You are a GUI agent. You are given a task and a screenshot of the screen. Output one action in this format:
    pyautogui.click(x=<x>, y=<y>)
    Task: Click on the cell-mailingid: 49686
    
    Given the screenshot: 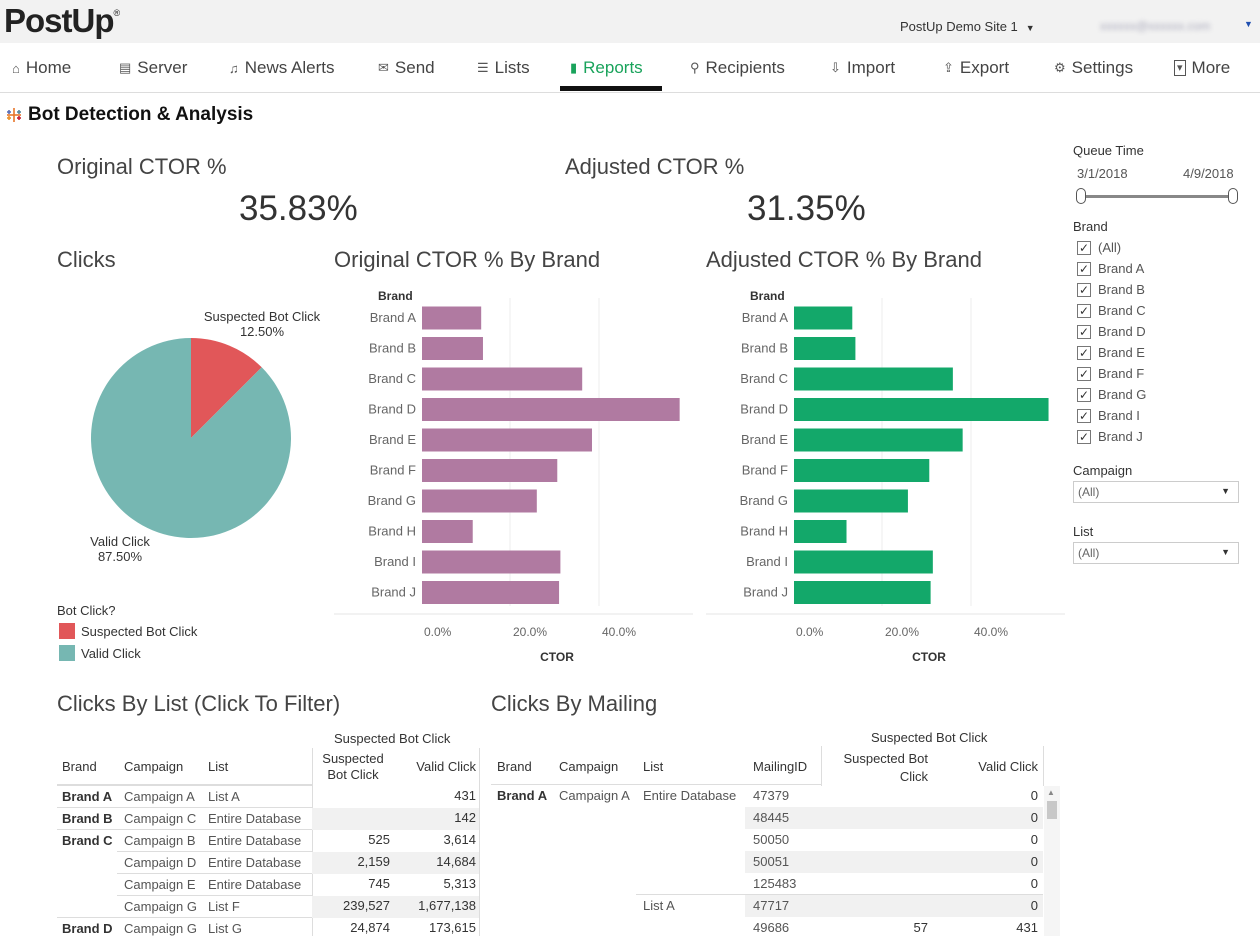 What is the action you would take?
    pyautogui.click(x=771, y=927)
    